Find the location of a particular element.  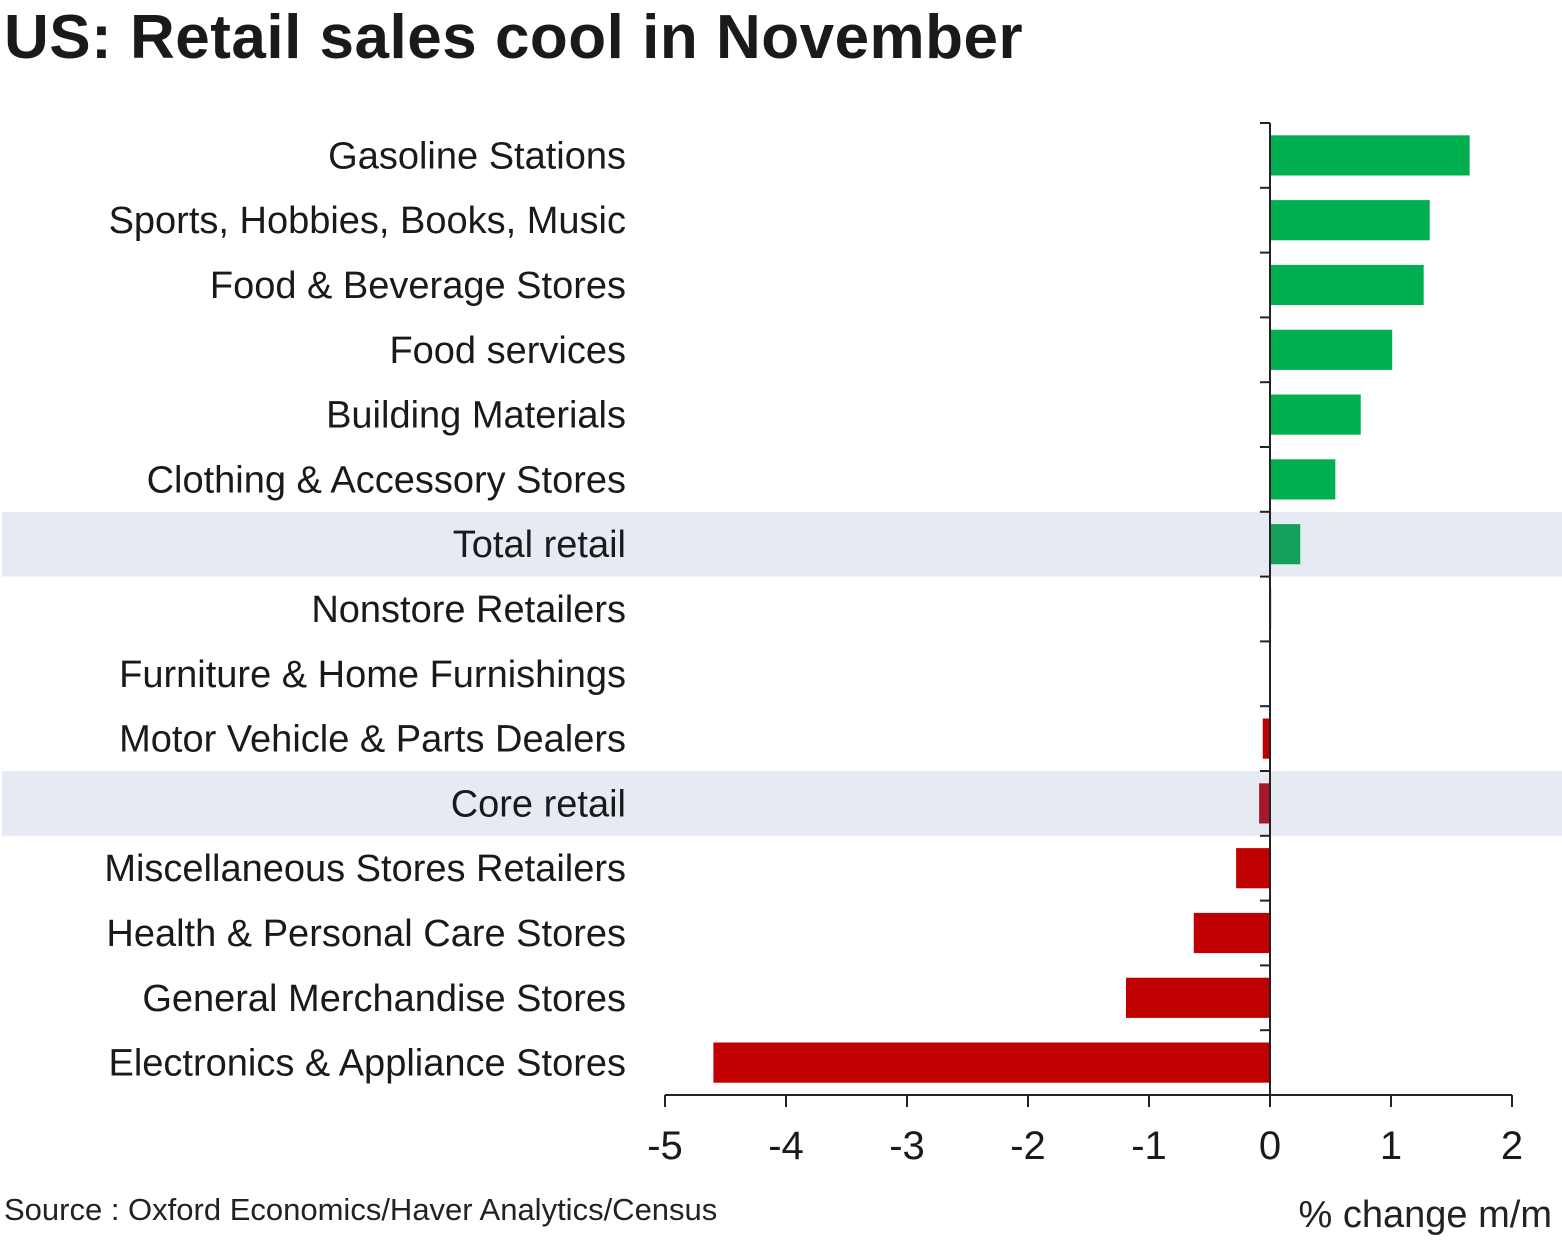

bar-sports-hobbies-books-music is located at coordinates (1350, 220).